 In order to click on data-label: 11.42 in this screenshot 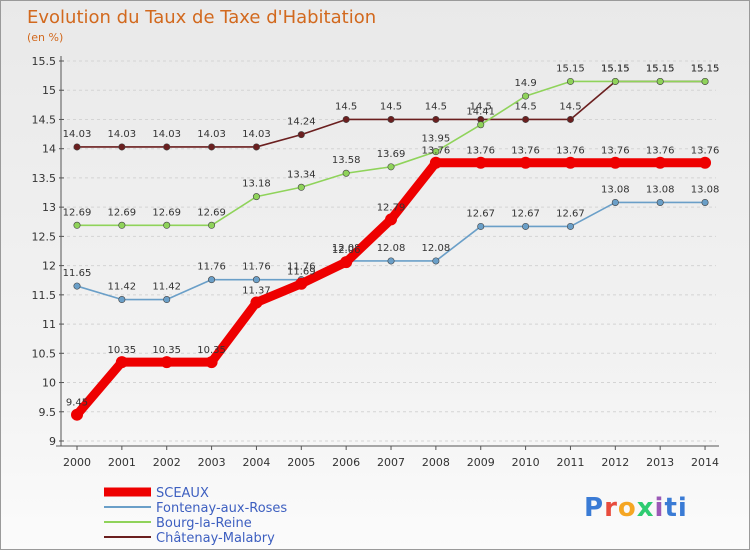, I will do `click(122, 287)`.